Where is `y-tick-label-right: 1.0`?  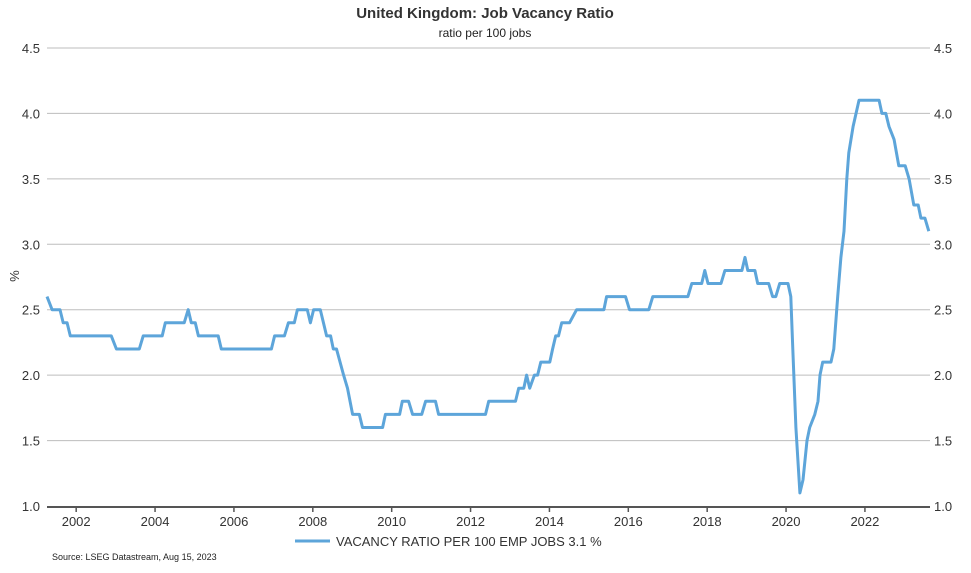 y-tick-label-right: 1.0 is located at coordinates (943, 506).